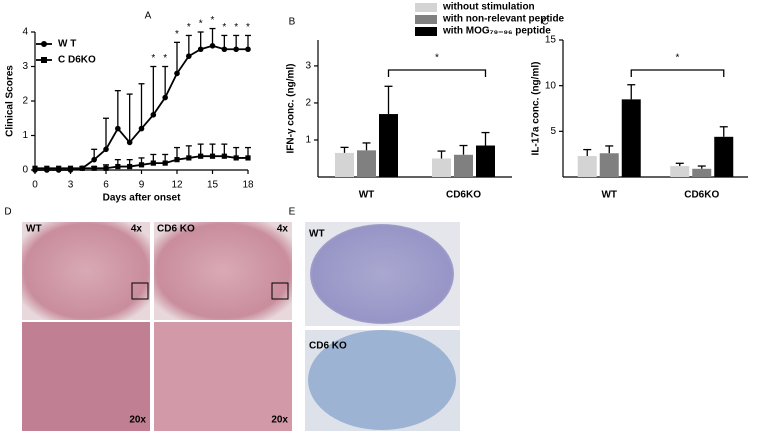 This screenshot has width=757, height=431. Describe the element at coordinates (71, 185) in the screenshot. I see `x-tick-label: 3` at that location.